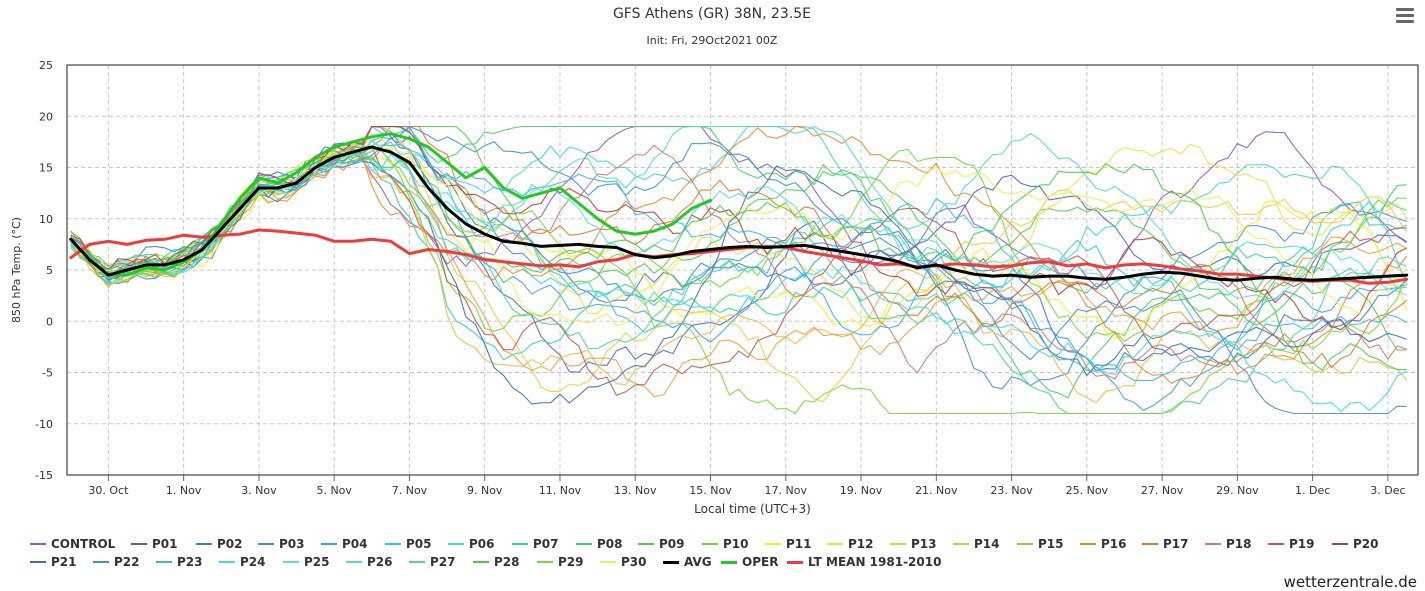 This screenshot has height=591, width=1425. Describe the element at coordinates (1114, 544) in the screenshot. I see `legend-label: P16` at that location.